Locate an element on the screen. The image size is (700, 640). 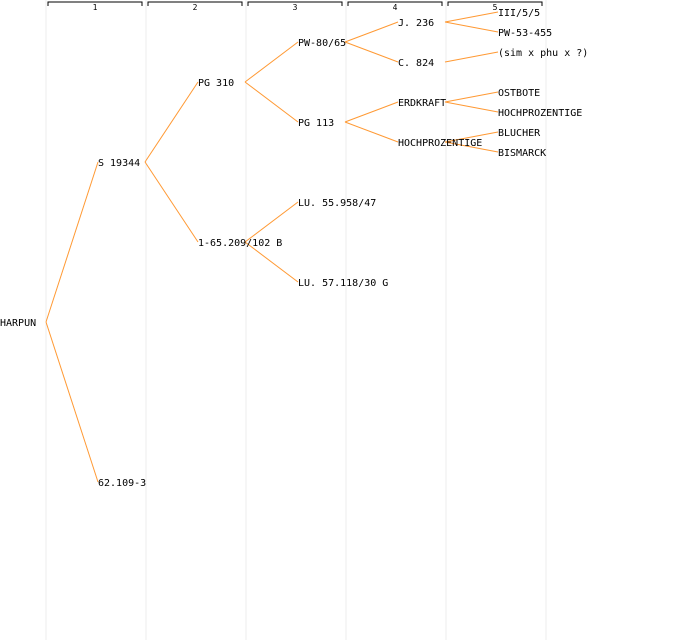
ancestor-label: PG 310 is located at coordinates (216, 83).